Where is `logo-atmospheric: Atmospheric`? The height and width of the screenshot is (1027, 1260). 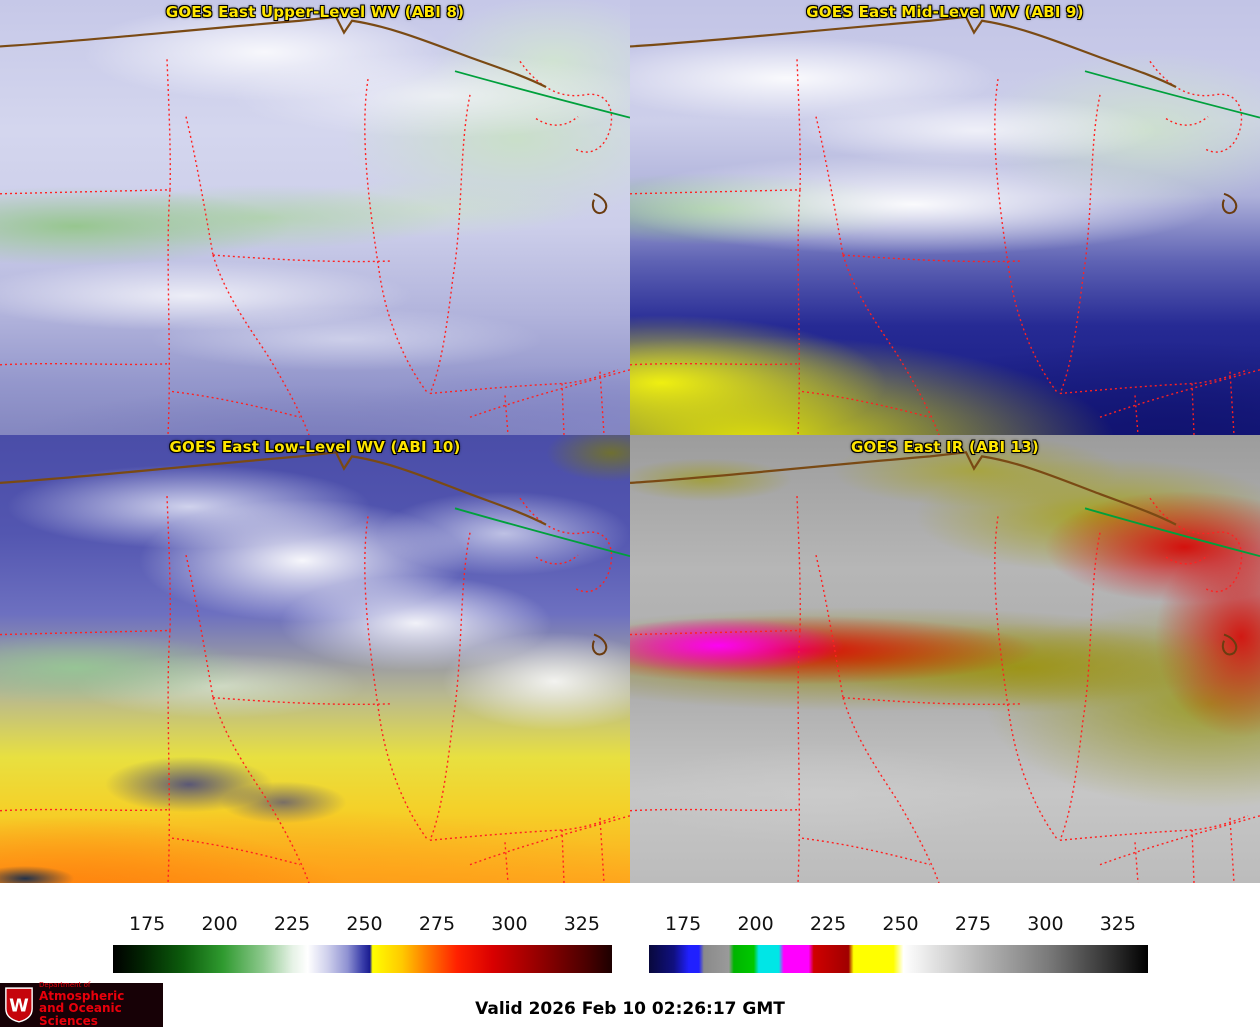 logo-atmospheric: Atmospheric is located at coordinates (82, 995).